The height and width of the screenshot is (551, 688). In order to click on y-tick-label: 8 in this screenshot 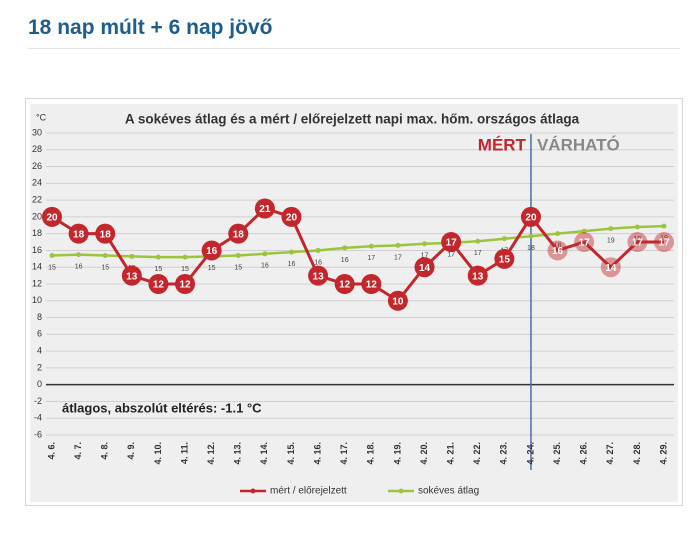, I will do `click(39, 317)`.